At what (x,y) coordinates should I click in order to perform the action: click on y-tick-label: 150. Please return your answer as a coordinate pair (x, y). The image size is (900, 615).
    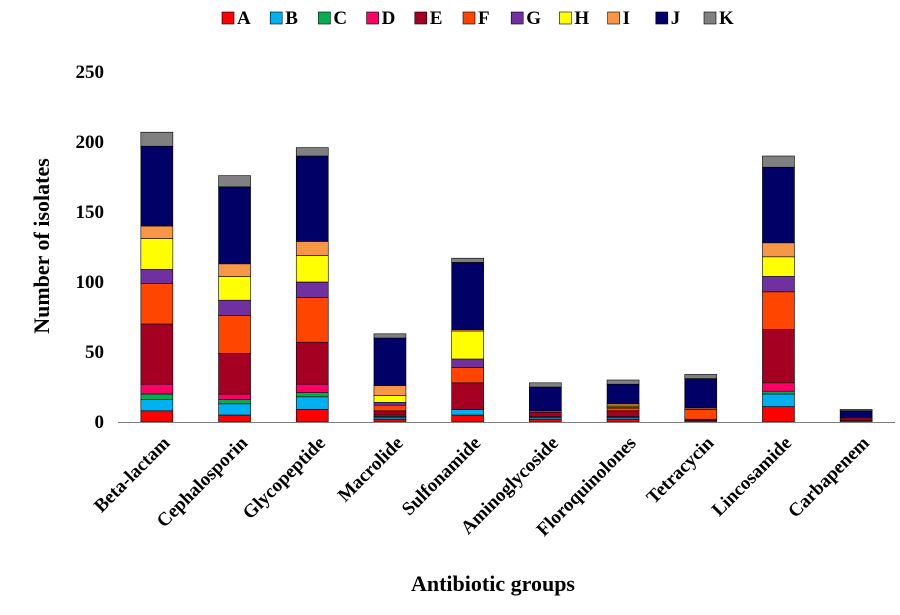
    Looking at the image, I should click on (90, 212).